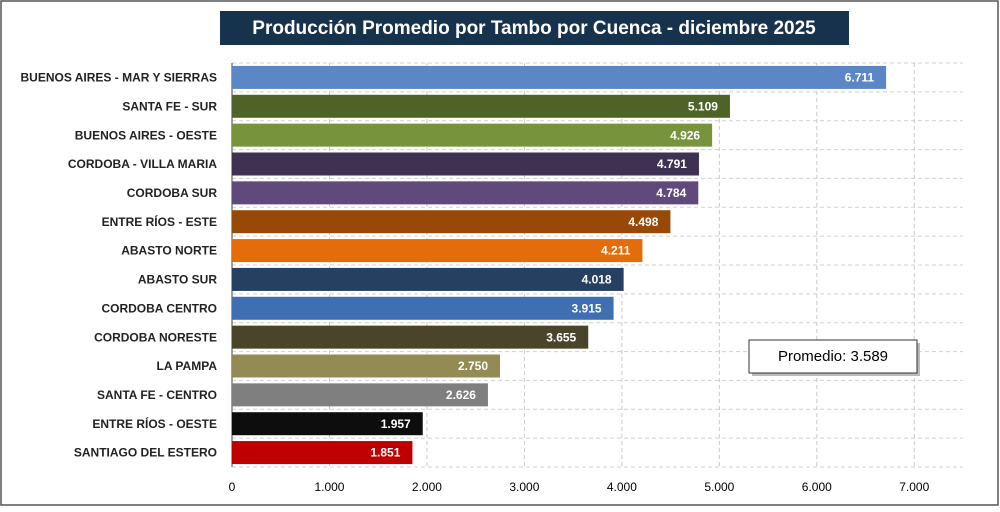  I want to click on x-tick-label: 7.000, so click(914, 487).